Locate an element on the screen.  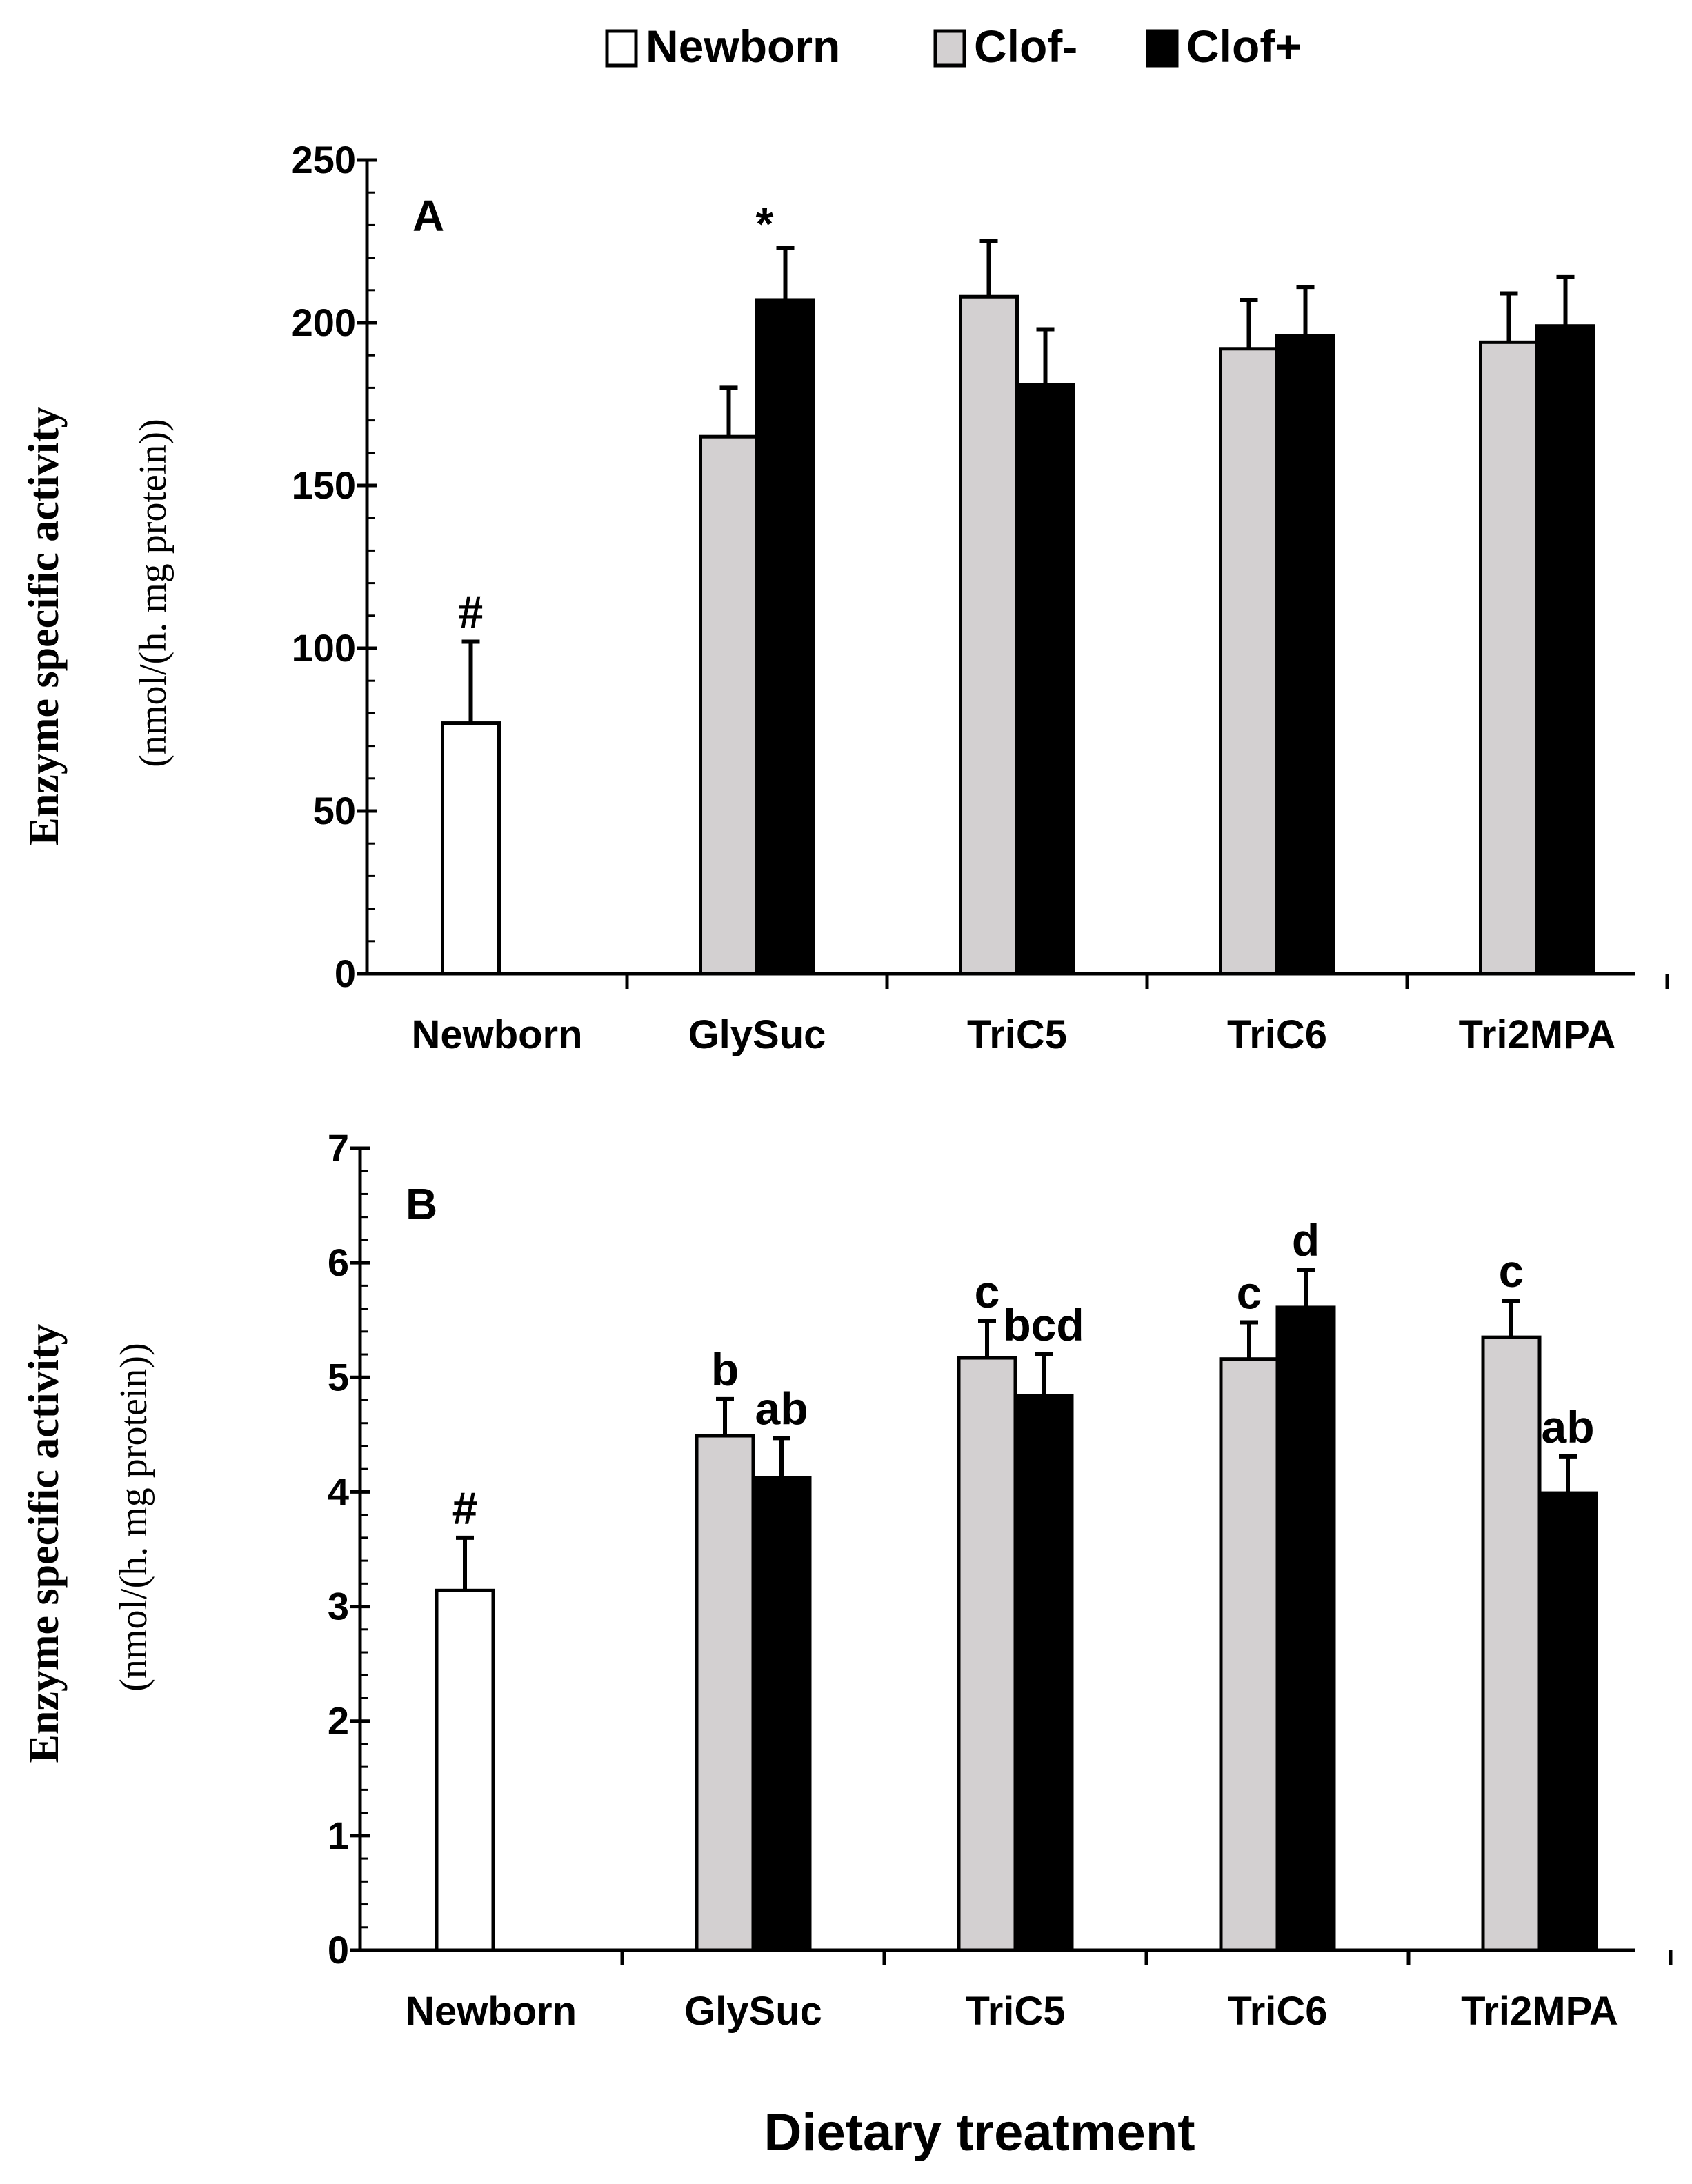
annotation-clof-tric6: c is located at coordinates (1249, 1293).